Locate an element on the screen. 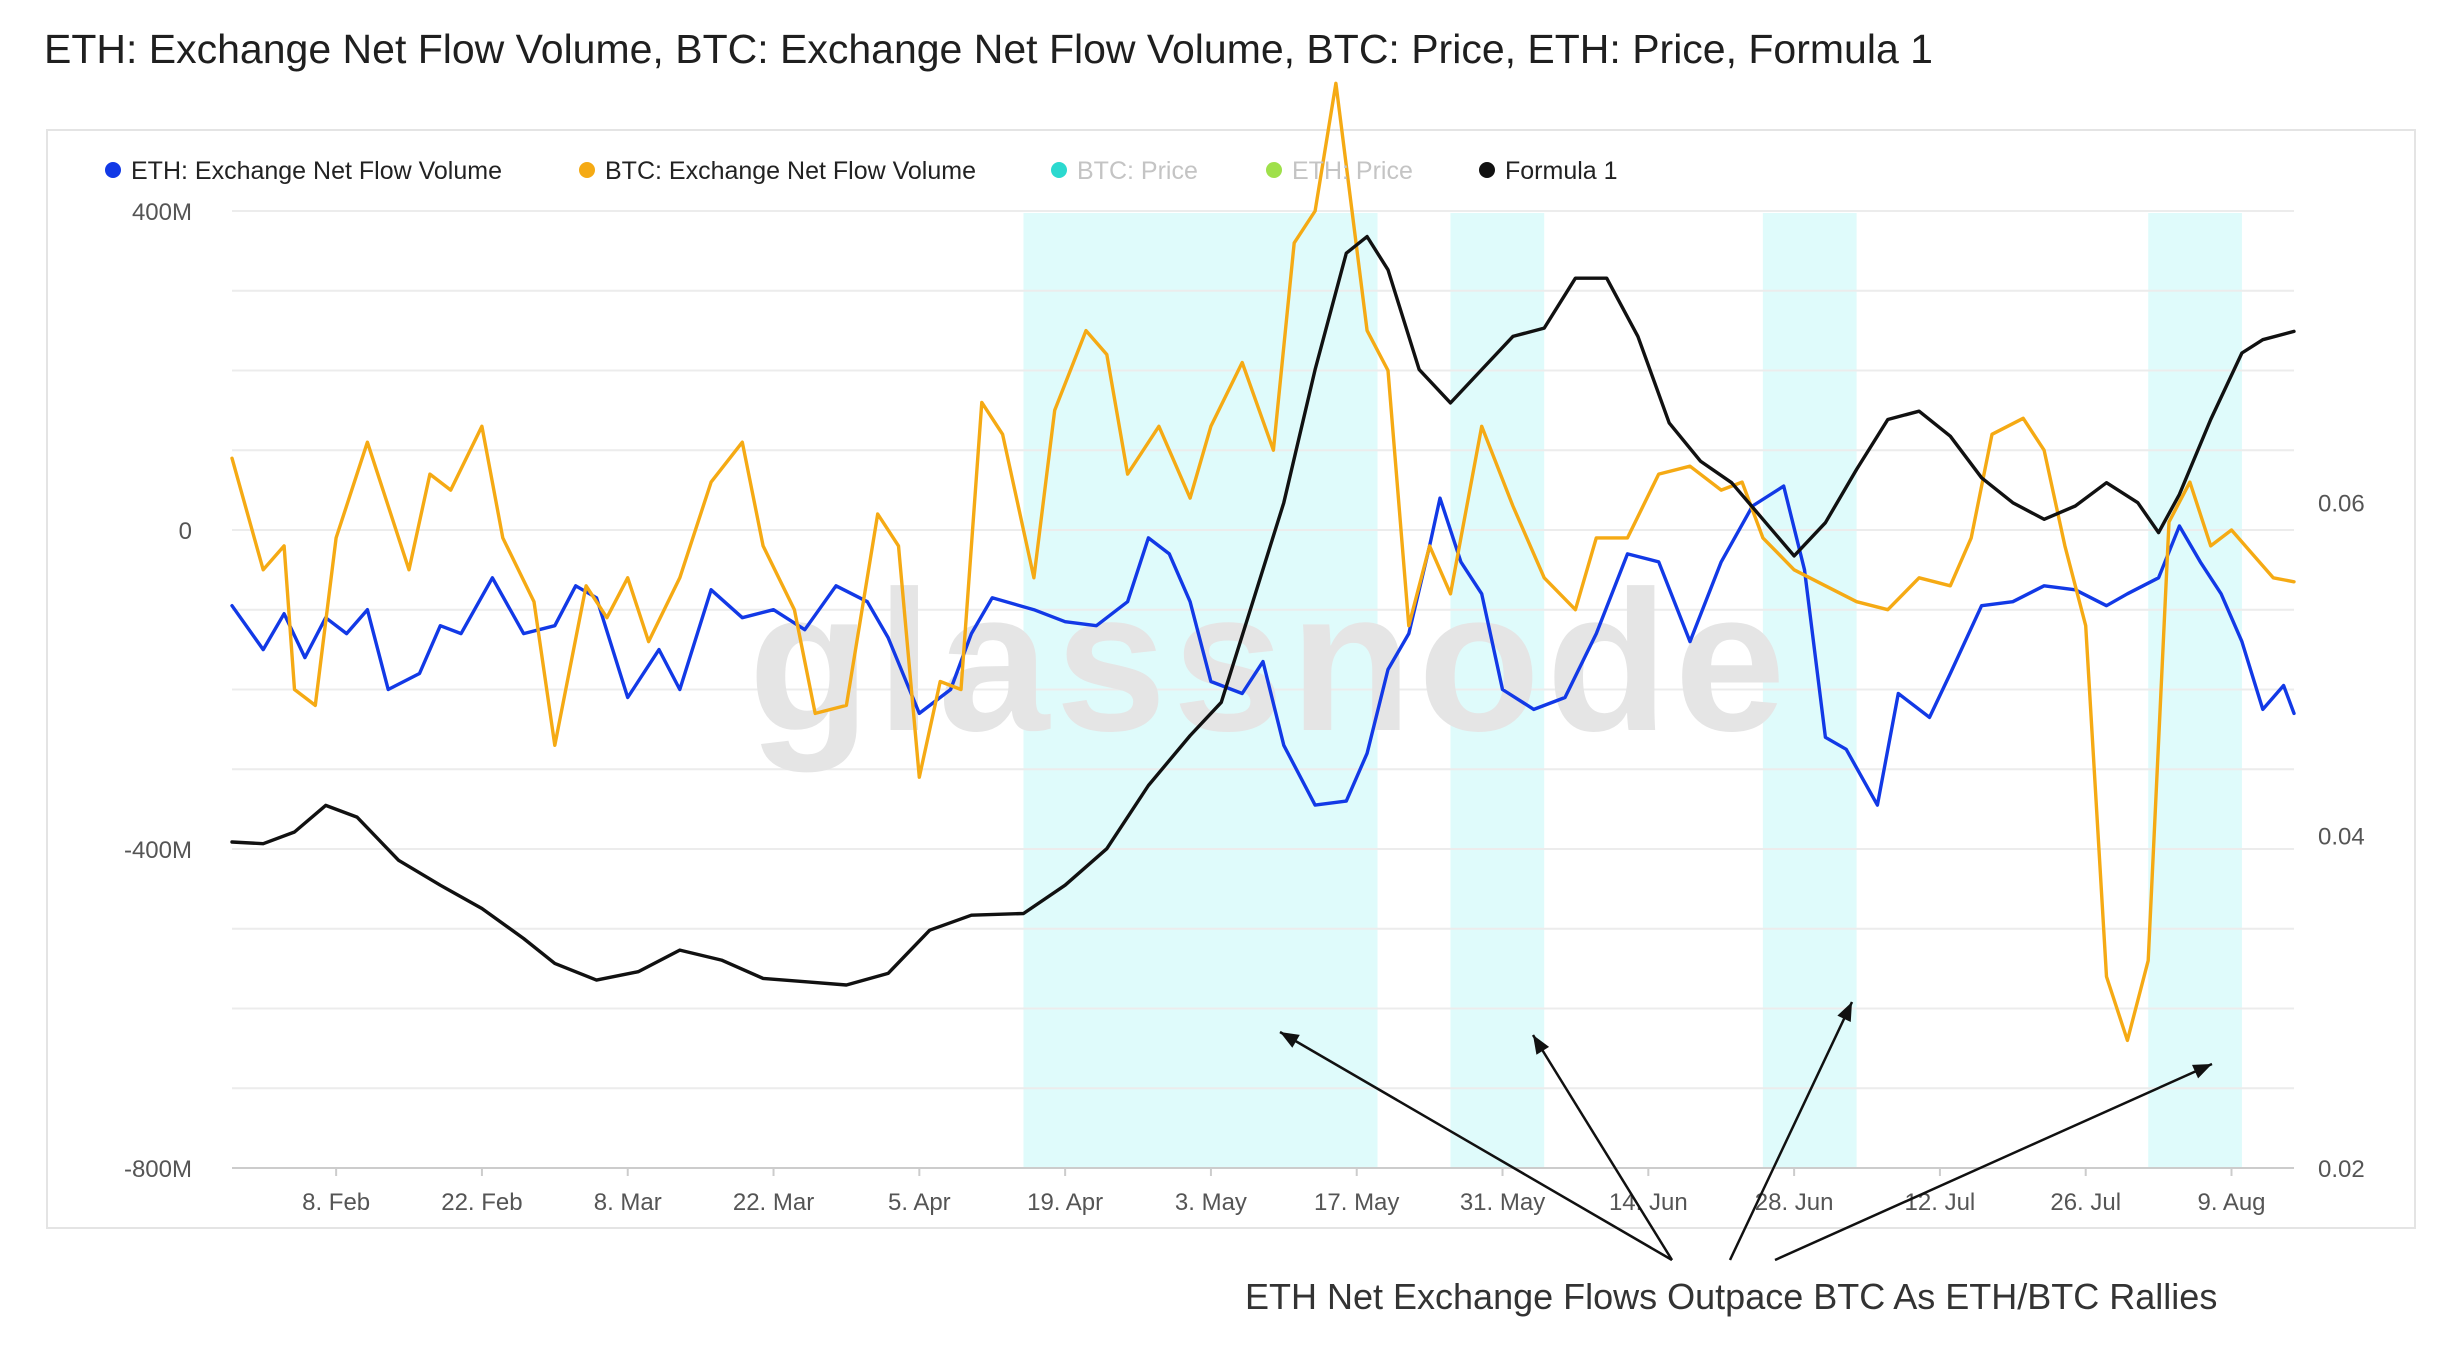 The image size is (2442, 1352). y-right-tick-label: 0.06 is located at coordinates (2341, 504).